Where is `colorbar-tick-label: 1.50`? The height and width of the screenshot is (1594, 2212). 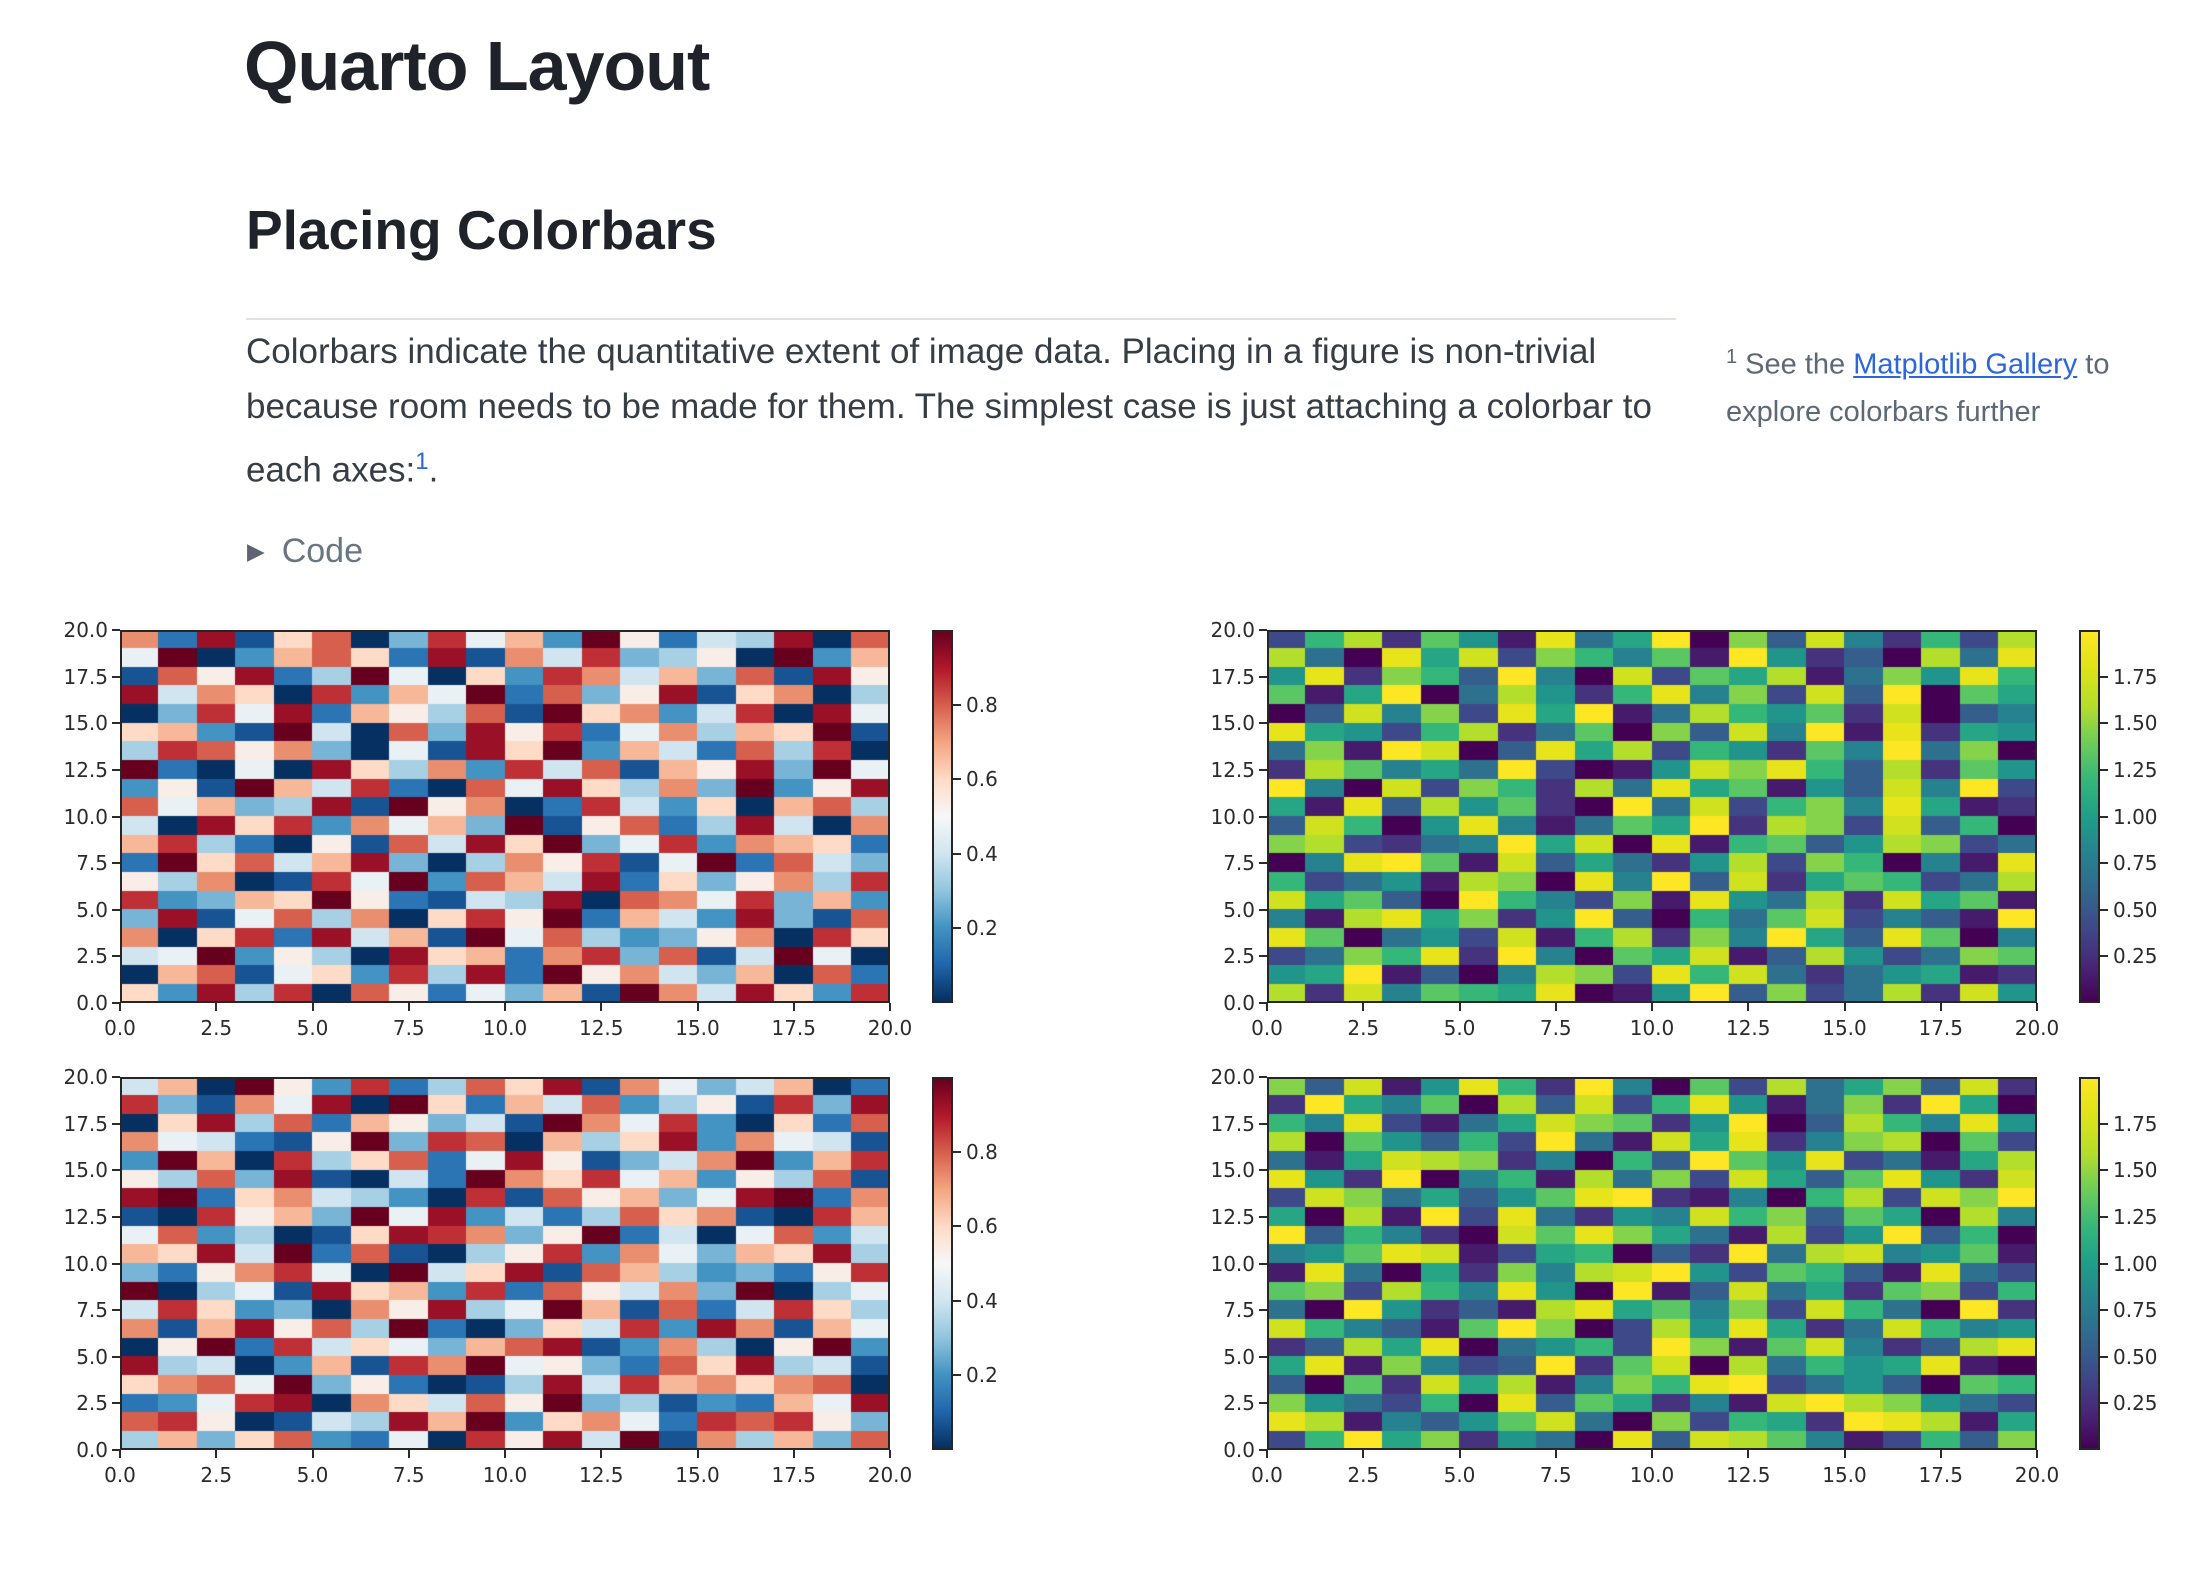 colorbar-tick-label: 1.50 is located at coordinates (2135, 1170).